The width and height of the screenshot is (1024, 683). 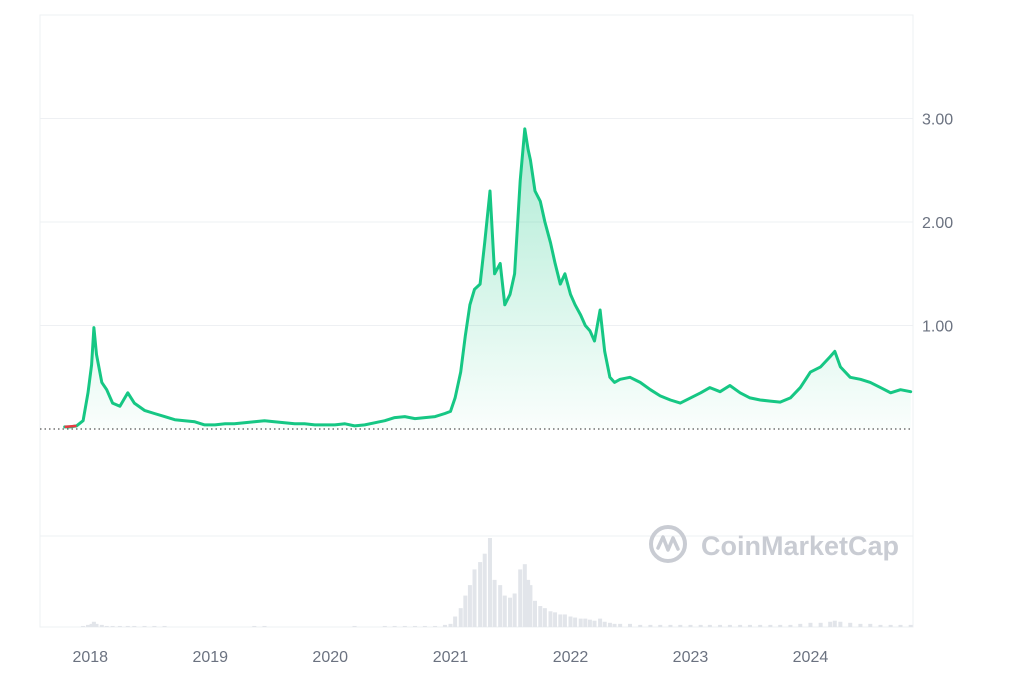 I want to click on y-axis-labels: 1.00 2.00 3.00, so click(x=937, y=224).